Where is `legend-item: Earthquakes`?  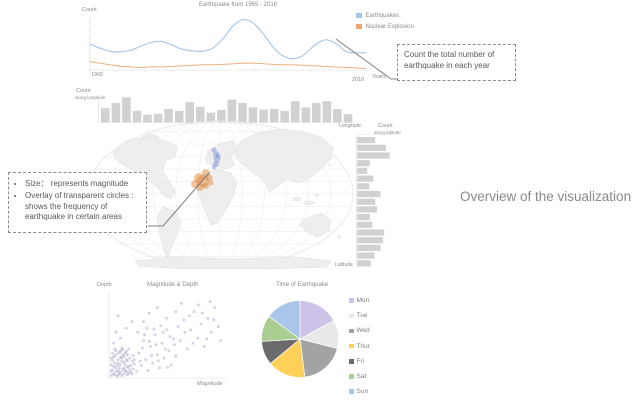
legend-item: Earthquakes is located at coordinates (385, 15).